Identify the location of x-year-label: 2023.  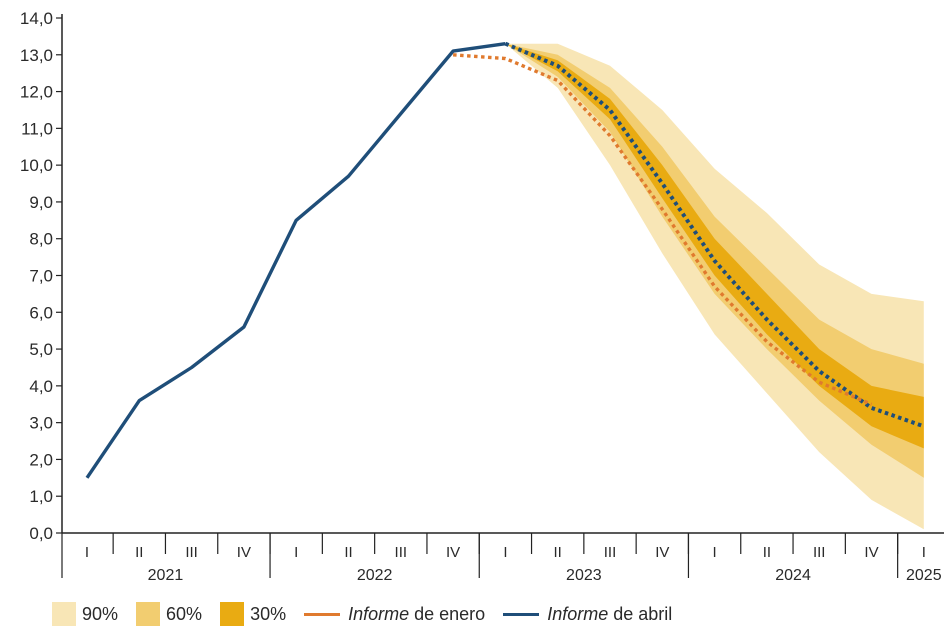
(584, 575).